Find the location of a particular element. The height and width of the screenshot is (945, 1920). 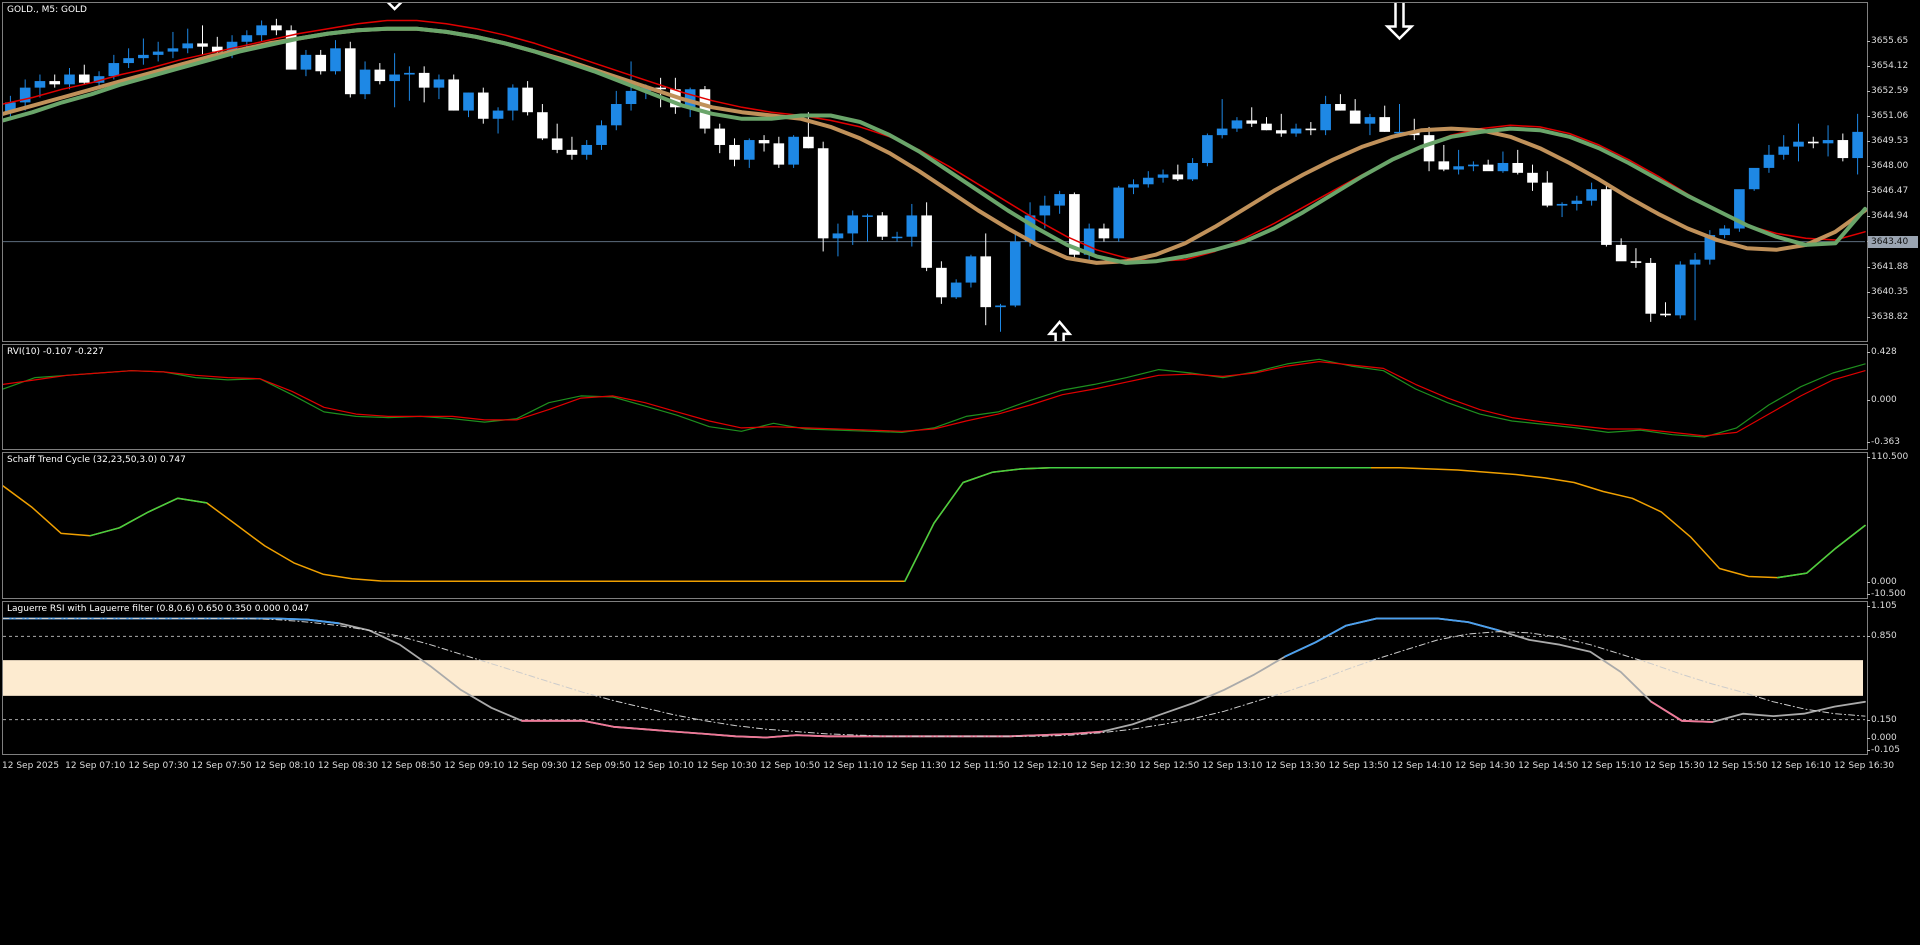

schaff-chart is located at coordinates (935, 525).